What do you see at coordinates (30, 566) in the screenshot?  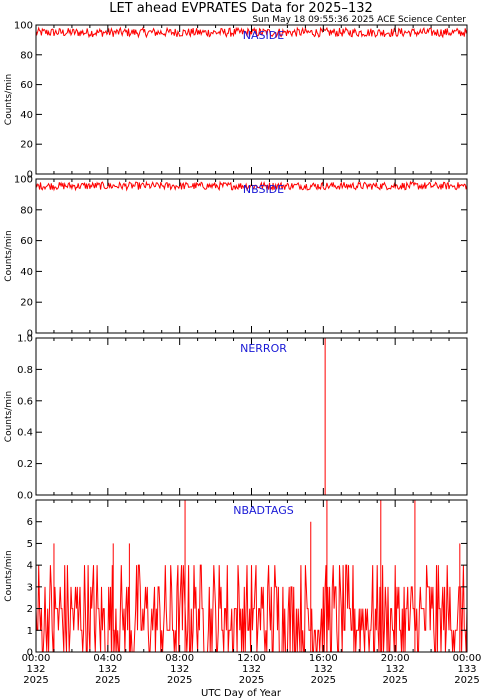 I see `y-tick-label: 4` at bounding box center [30, 566].